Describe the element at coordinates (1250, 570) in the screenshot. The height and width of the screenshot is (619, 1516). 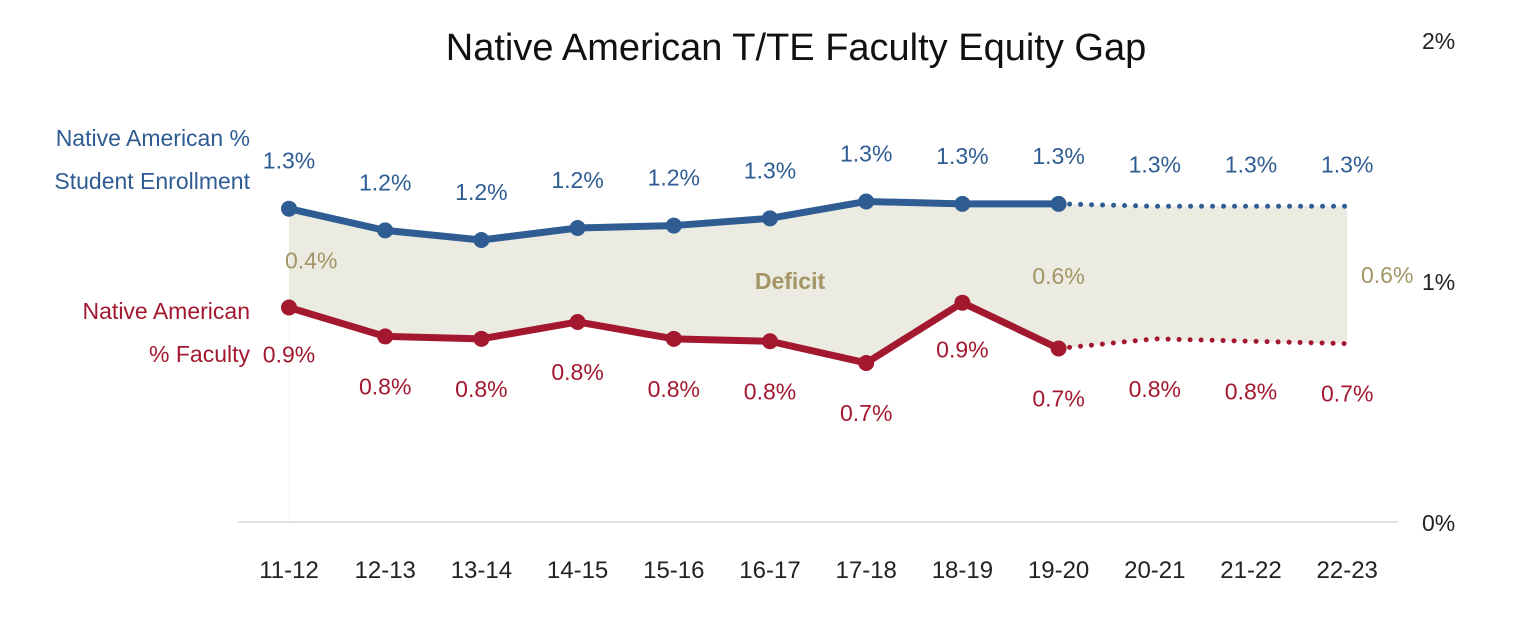
I see `x-tick-label: 21-22` at that location.